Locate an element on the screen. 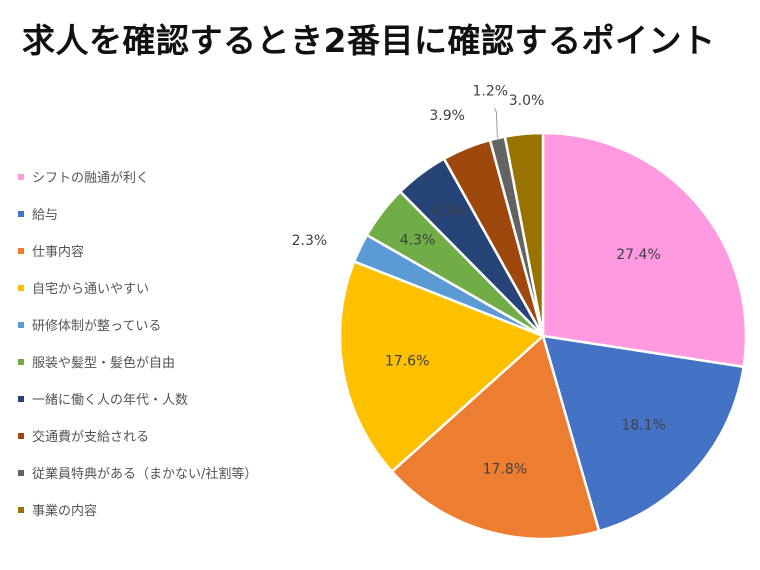 The image size is (760, 570). legend-item: 研修体制が整っている is located at coordinates (168, 324).